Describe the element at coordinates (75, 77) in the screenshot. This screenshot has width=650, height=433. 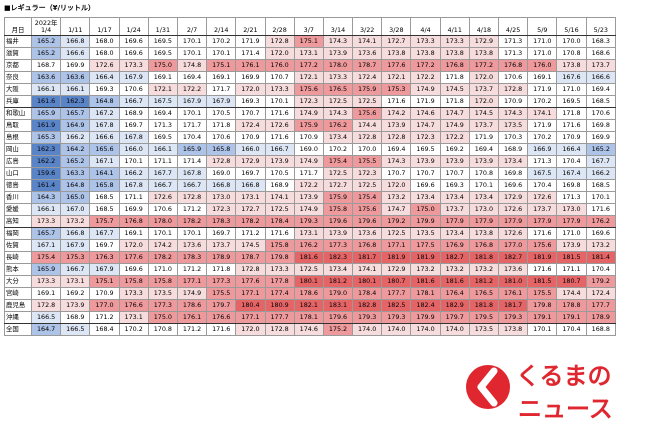
I see `price-cell: 163.6` at that location.